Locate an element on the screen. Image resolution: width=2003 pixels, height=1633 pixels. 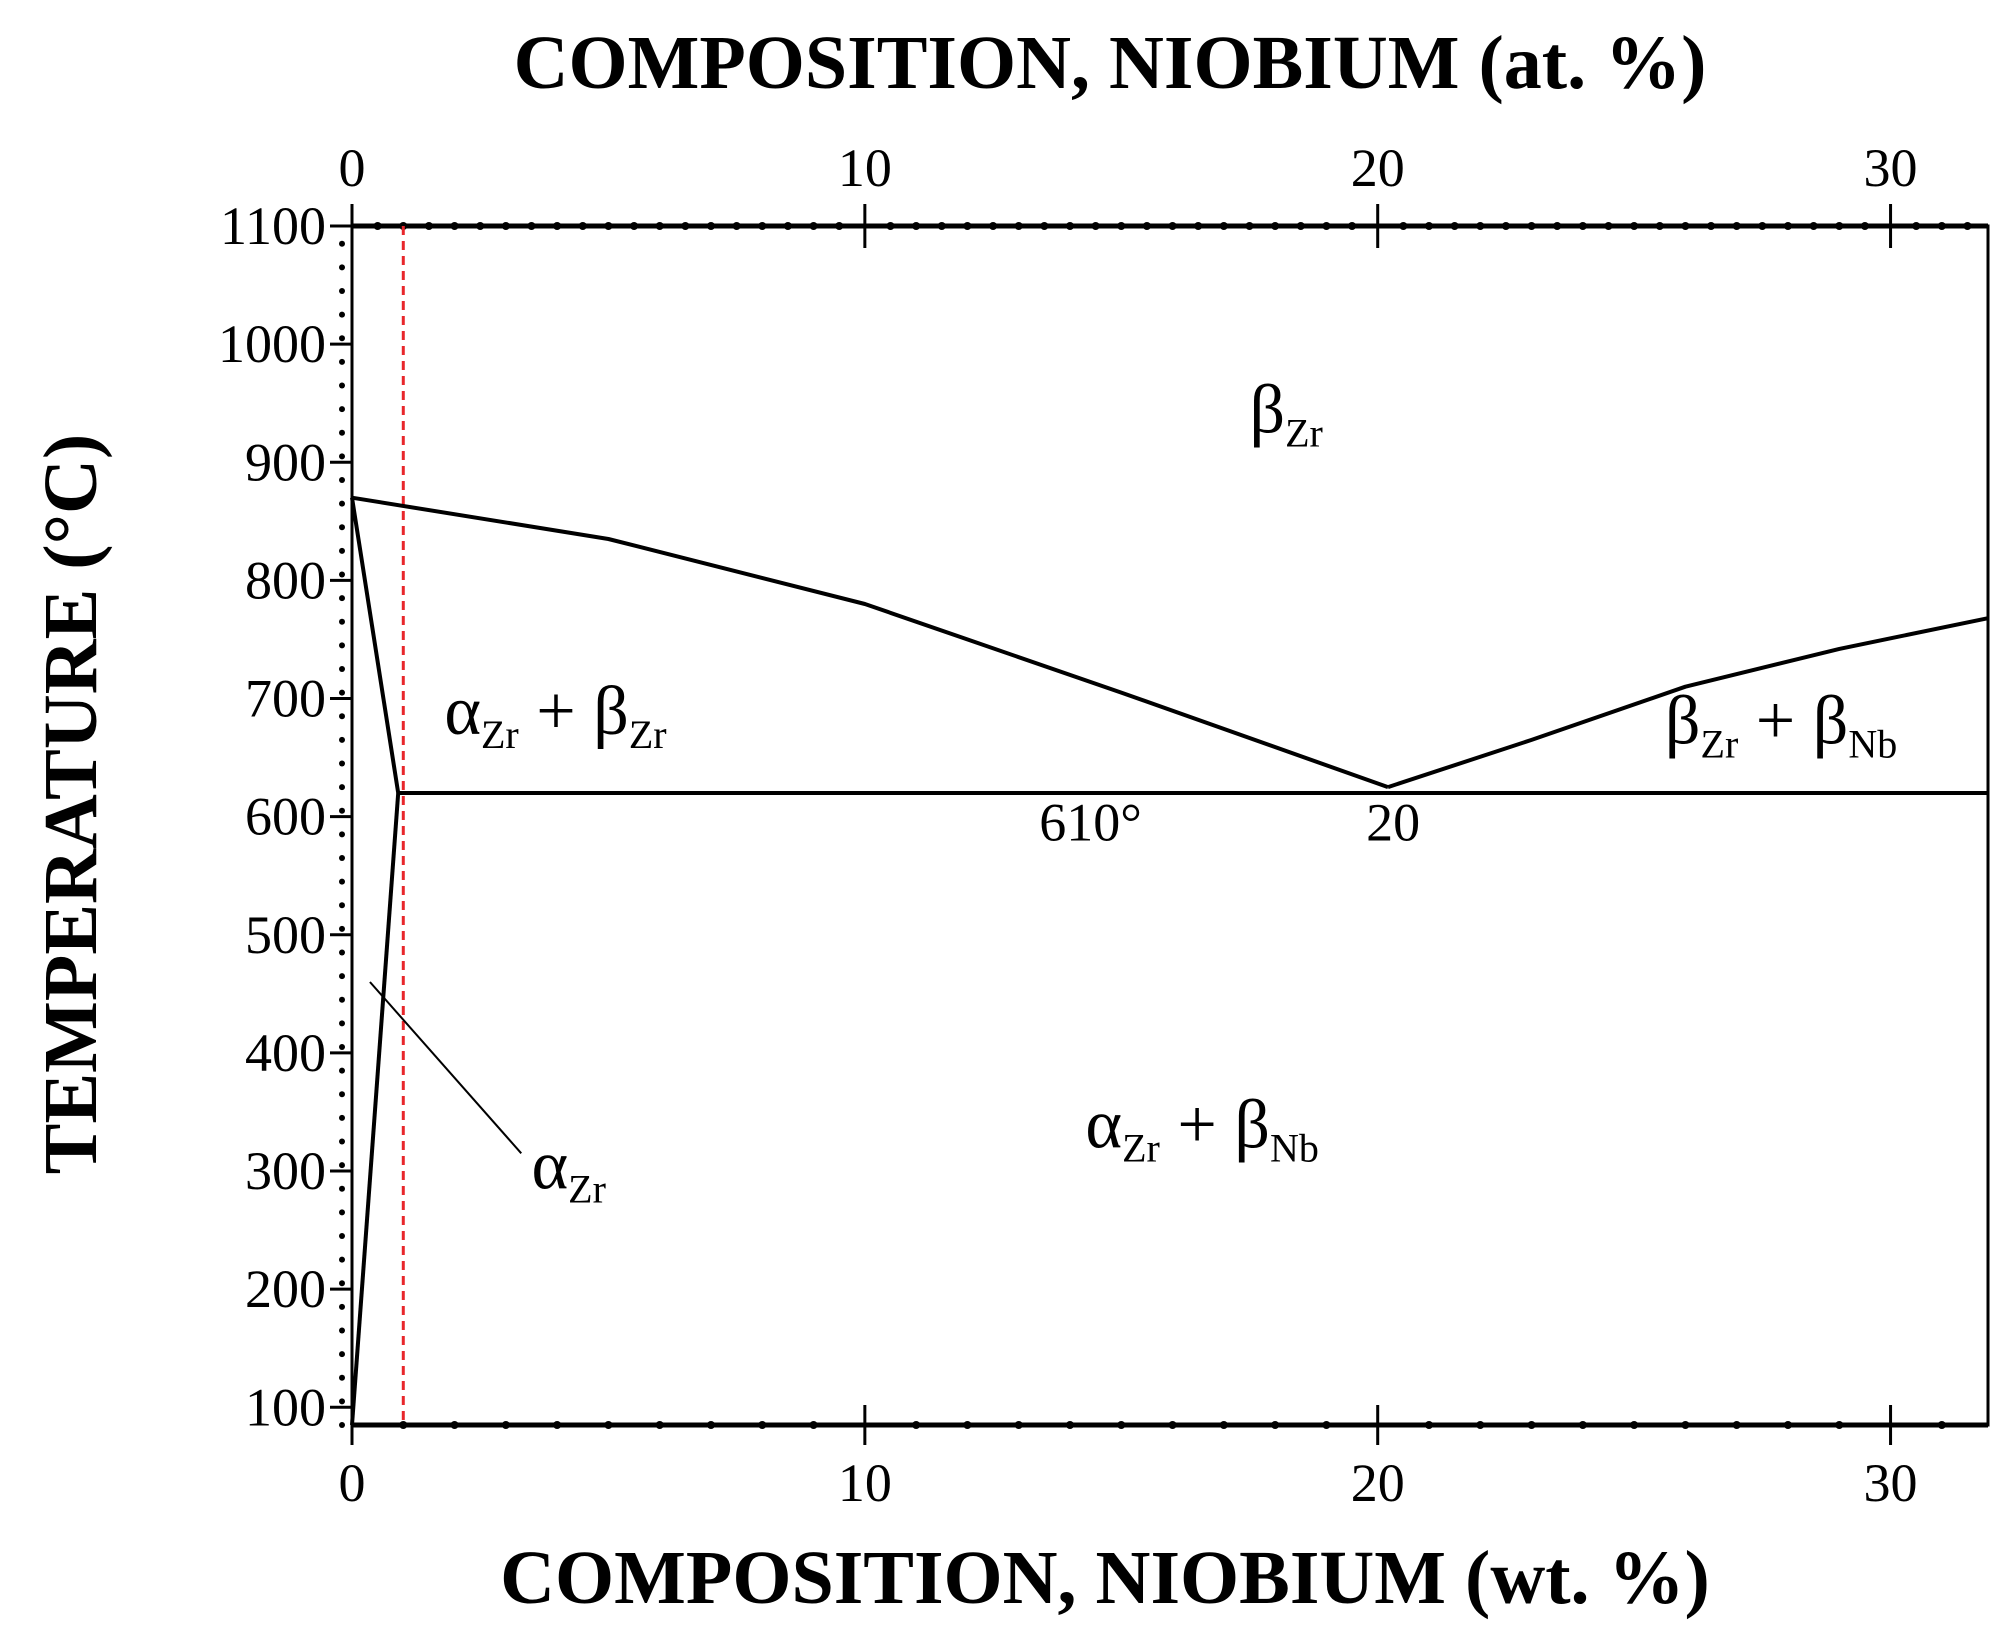
region-label: βZr is located at coordinates (1285, 414).